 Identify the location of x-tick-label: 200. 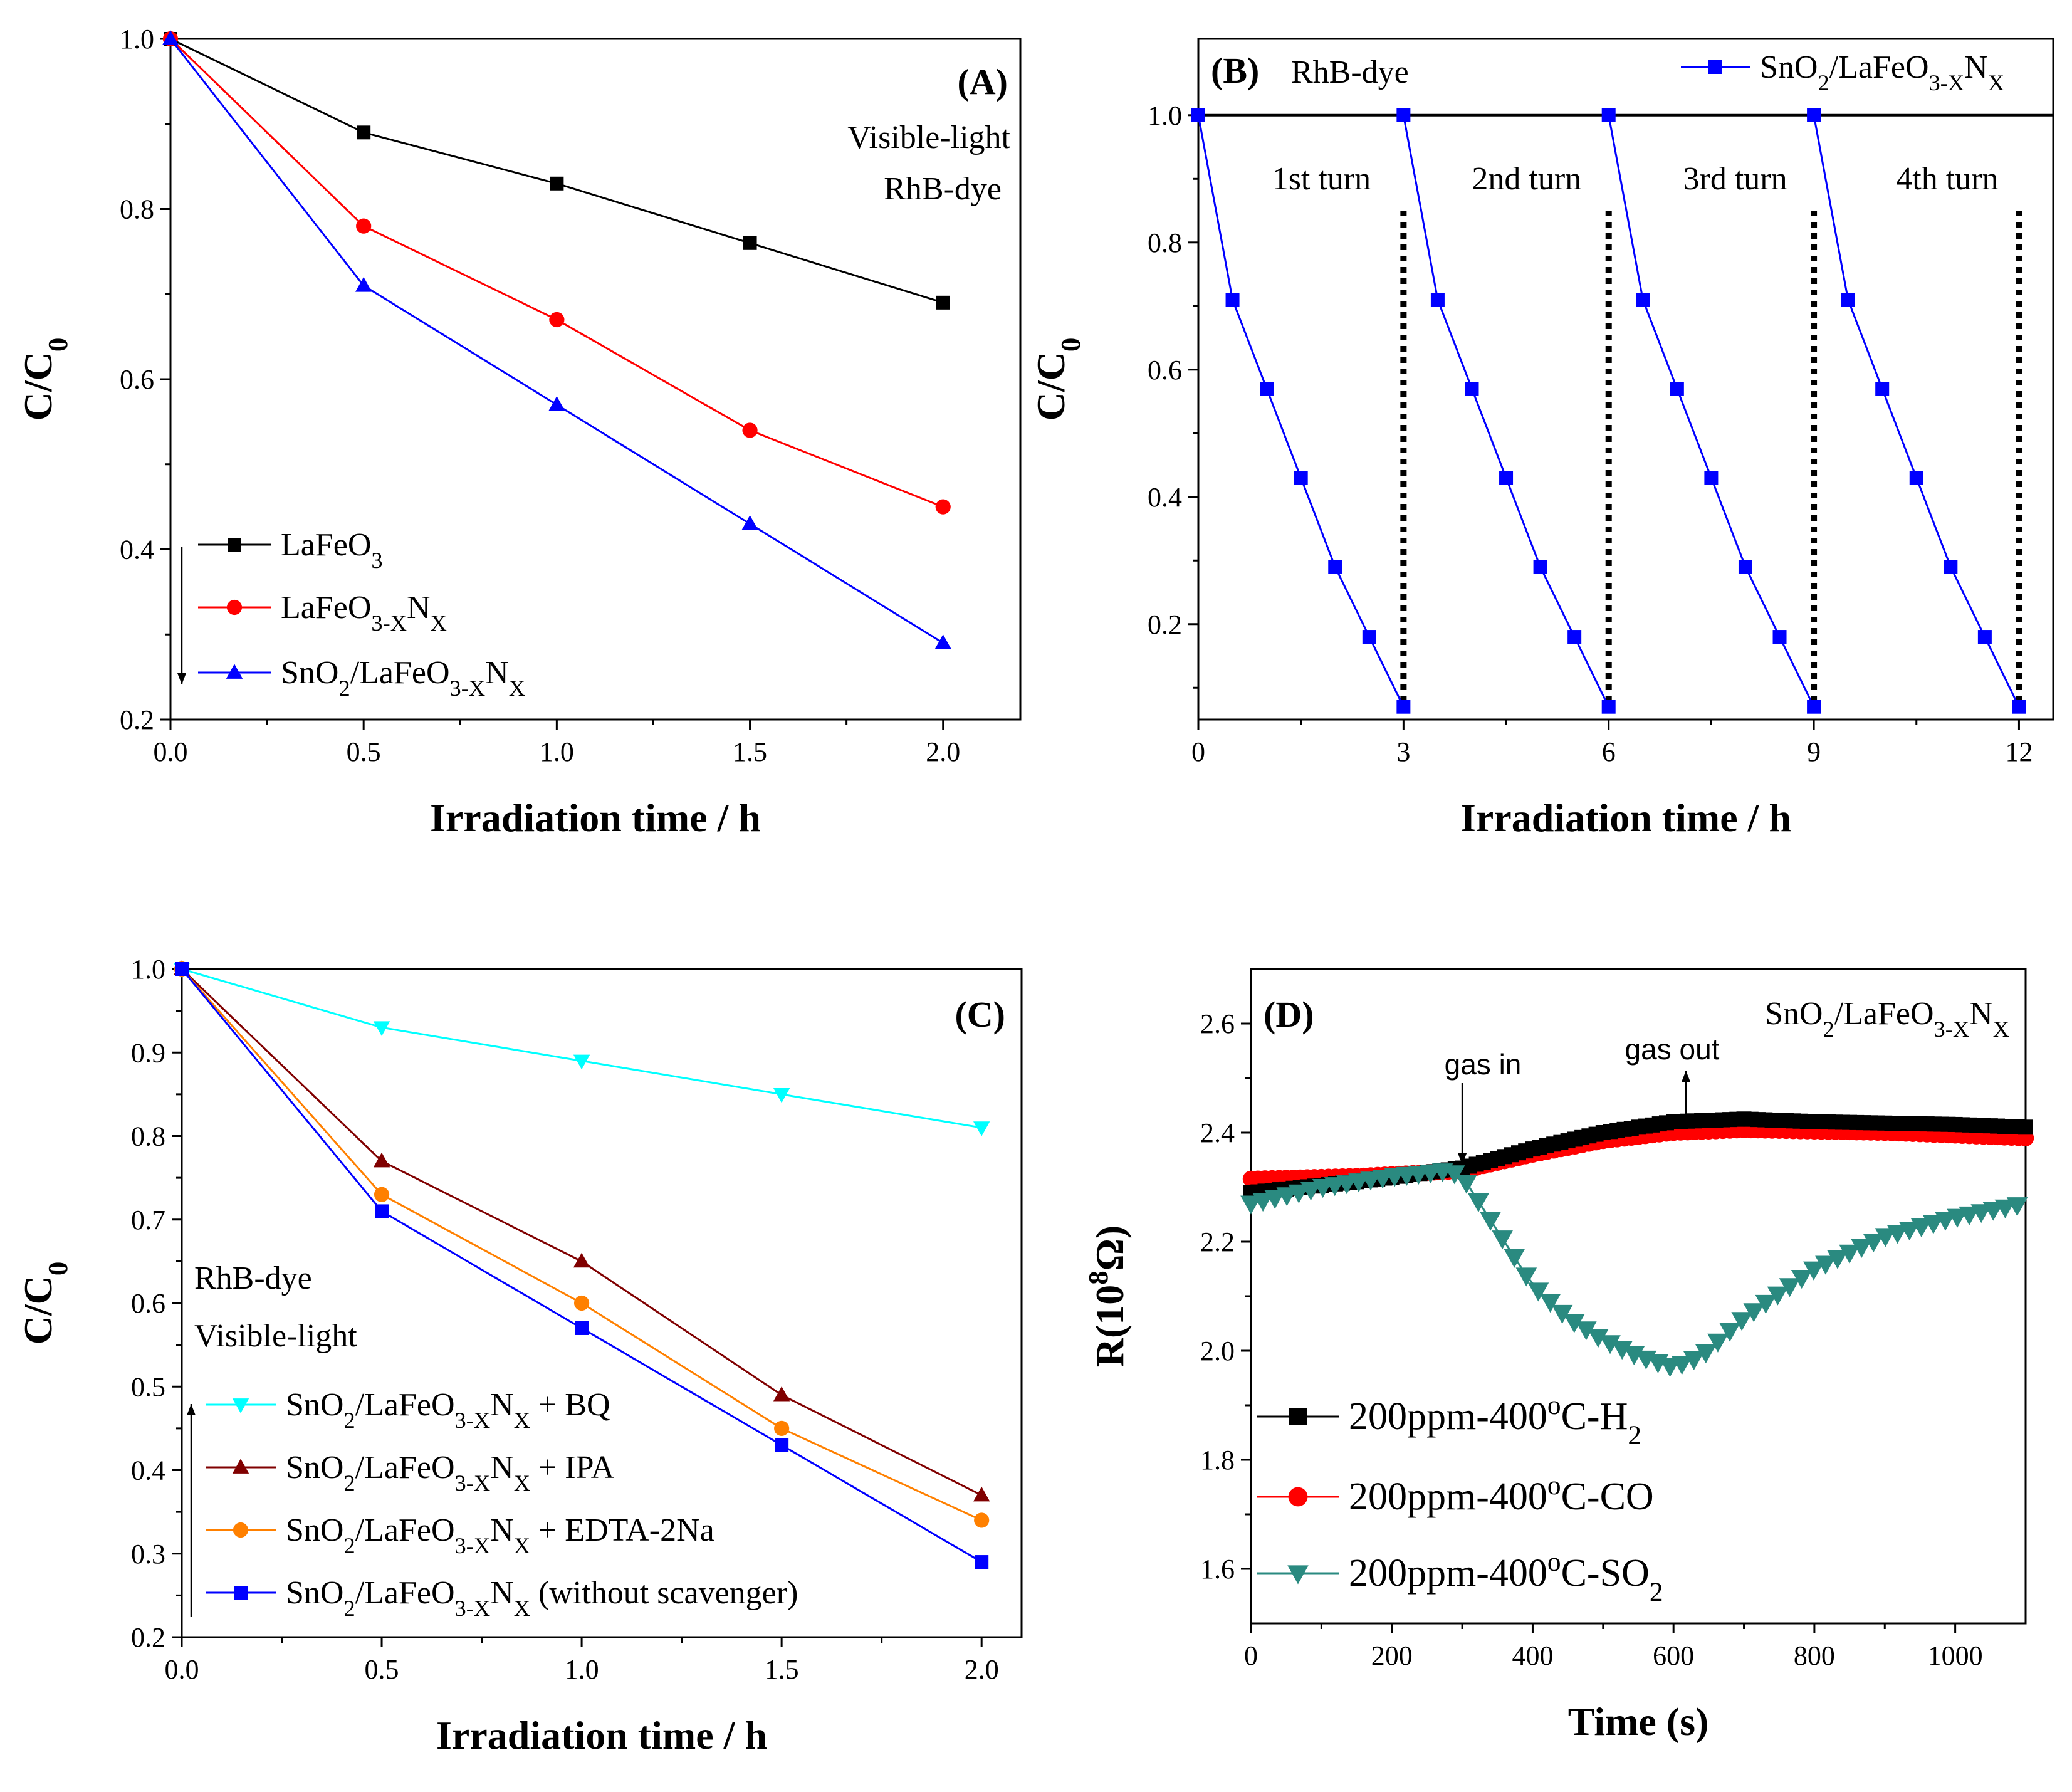
(1392, 1655).